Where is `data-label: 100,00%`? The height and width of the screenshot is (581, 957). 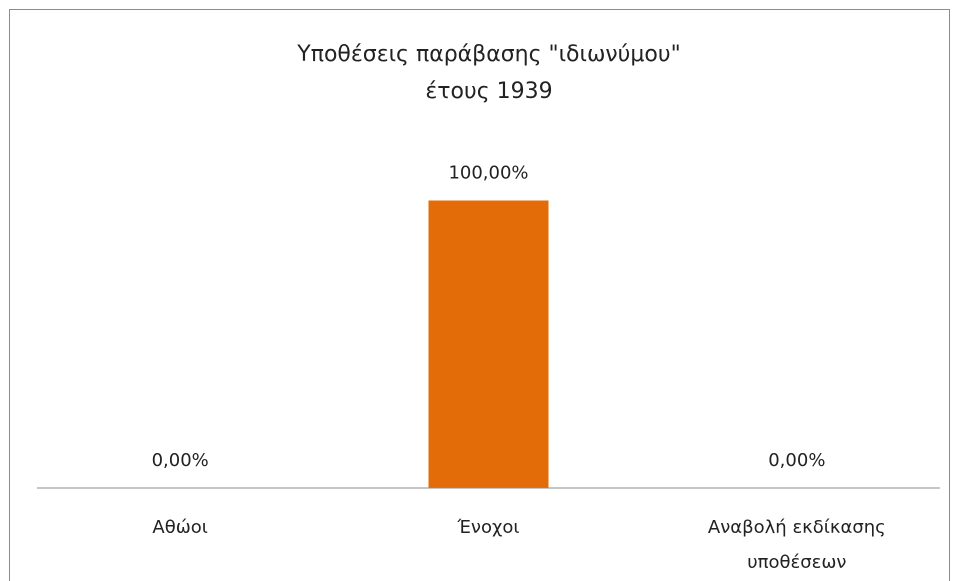
data-label: 100,00% is located at coordinates (488, 173).